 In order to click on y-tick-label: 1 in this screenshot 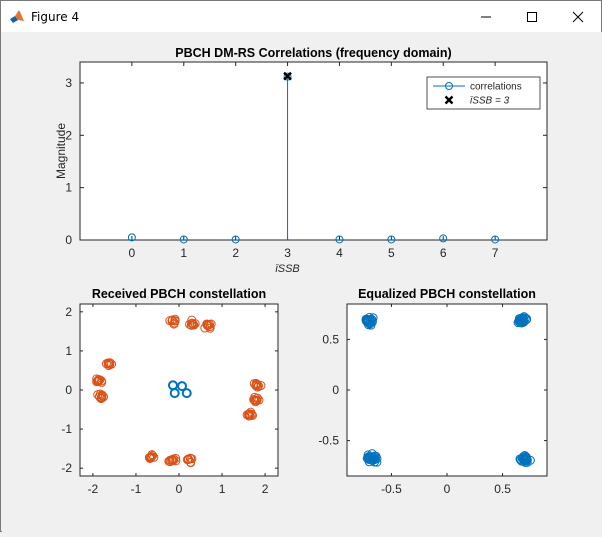, I will do `click(68, 188)`.